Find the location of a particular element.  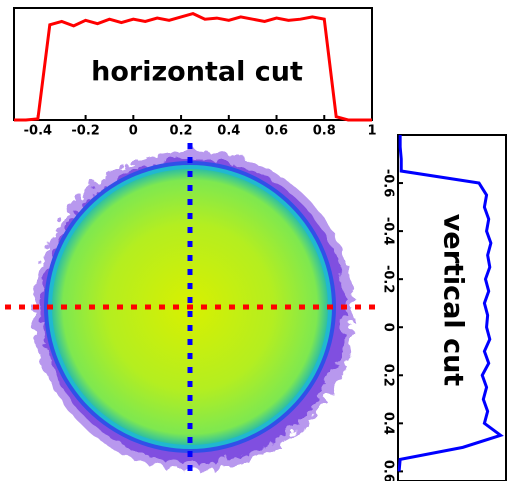

chart-title: horizontal cut is located at coordinates (197, 72).